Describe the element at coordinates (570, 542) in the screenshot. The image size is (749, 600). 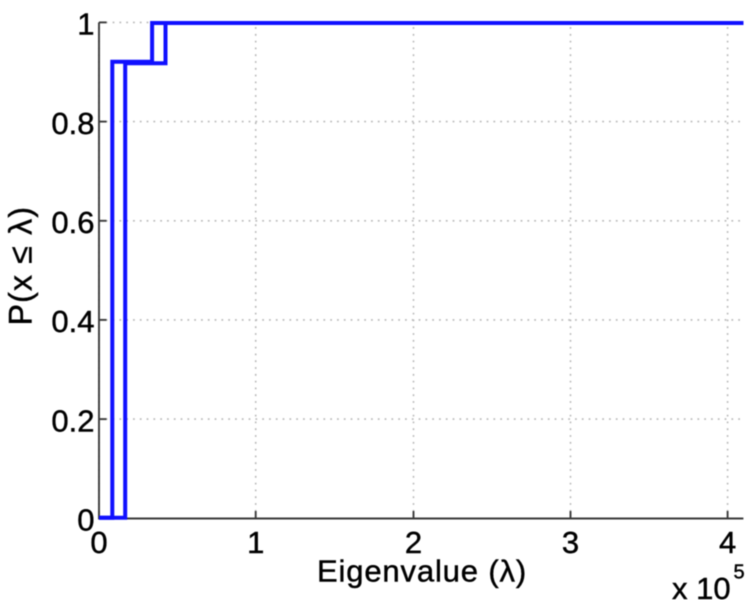
I see `svg-text: 3` at that location.